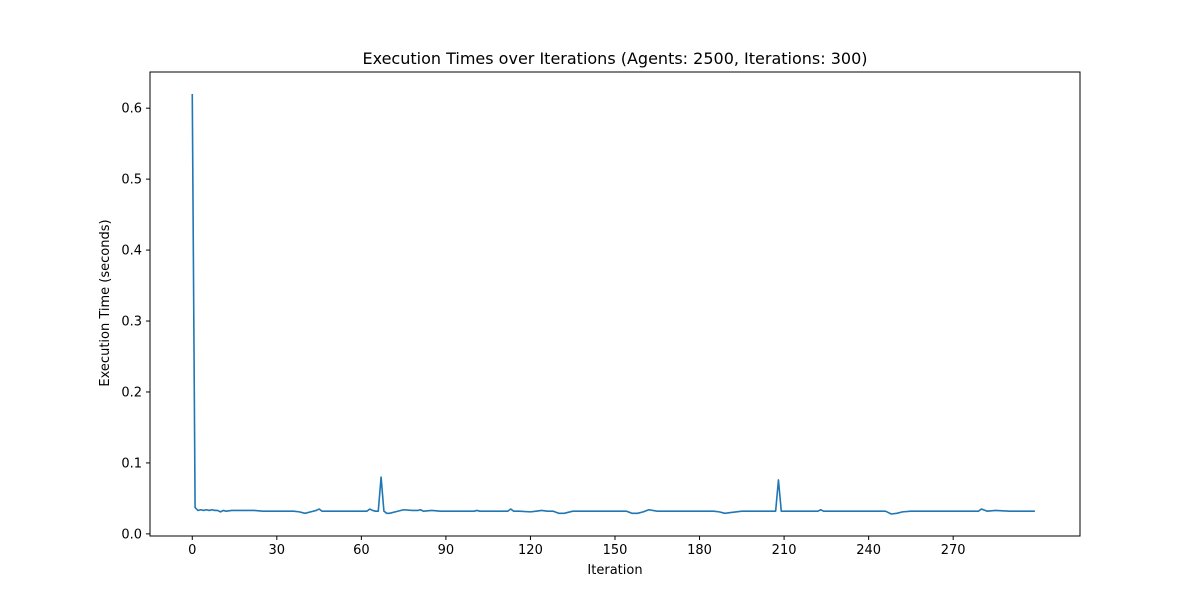 The image size is (1200, 604). I want to click on y-tick-label: 0.6, so click(131, 109).